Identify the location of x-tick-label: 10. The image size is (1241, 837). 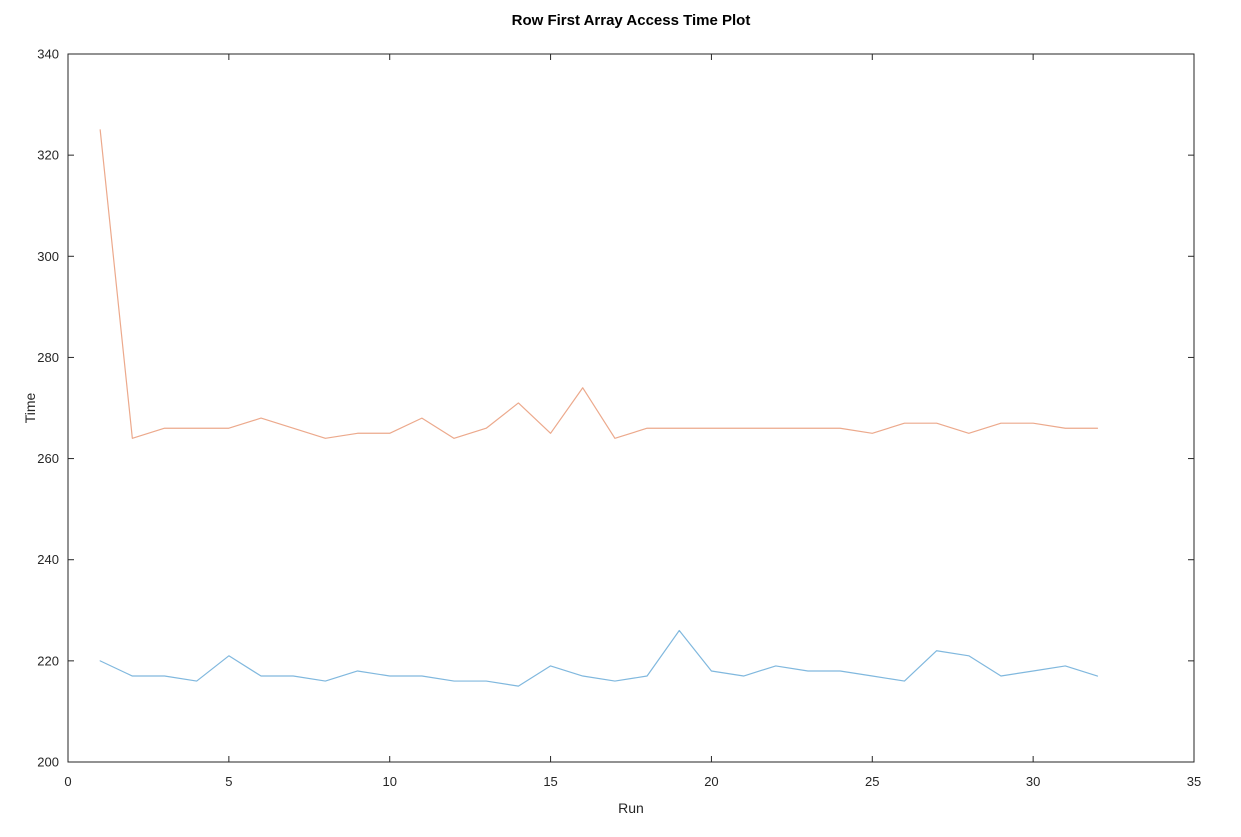
(389, 781).